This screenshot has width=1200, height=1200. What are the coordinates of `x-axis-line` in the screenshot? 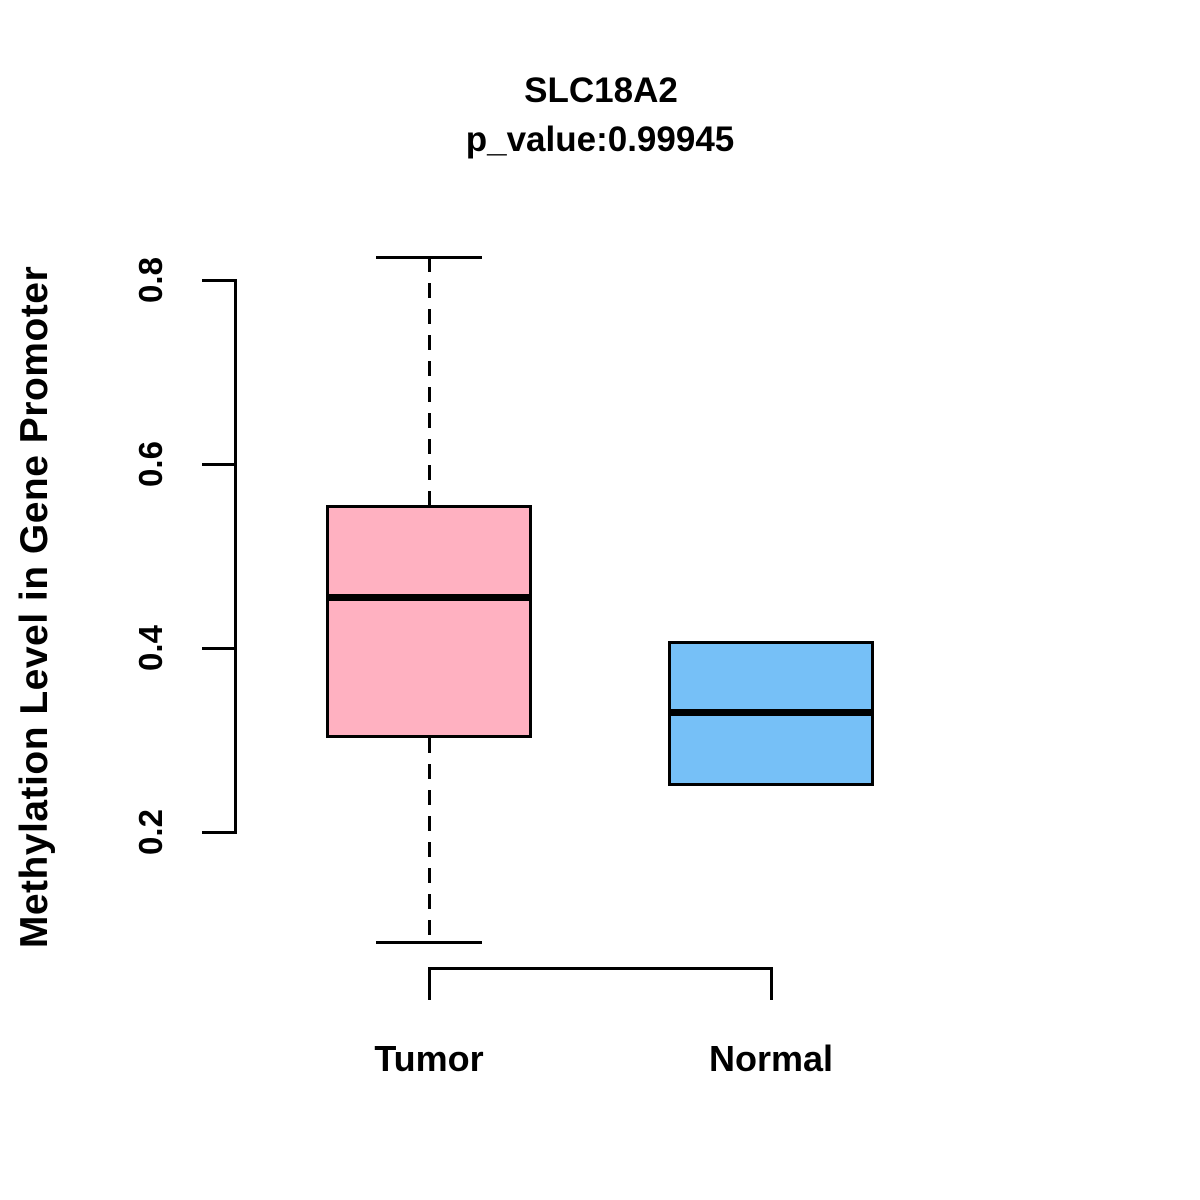 It's located at (600, 968).